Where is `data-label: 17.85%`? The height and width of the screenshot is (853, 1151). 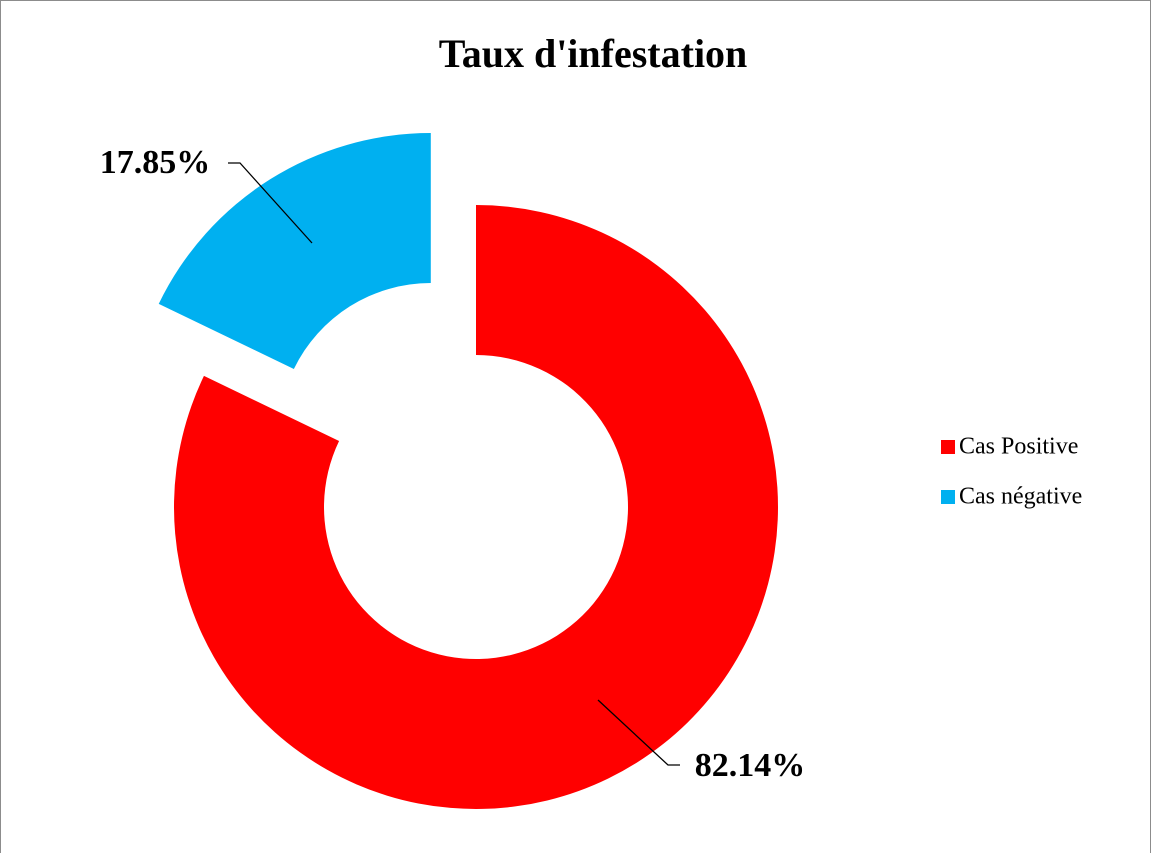 data-label: 17.85% is located at coordinates (155, 162).